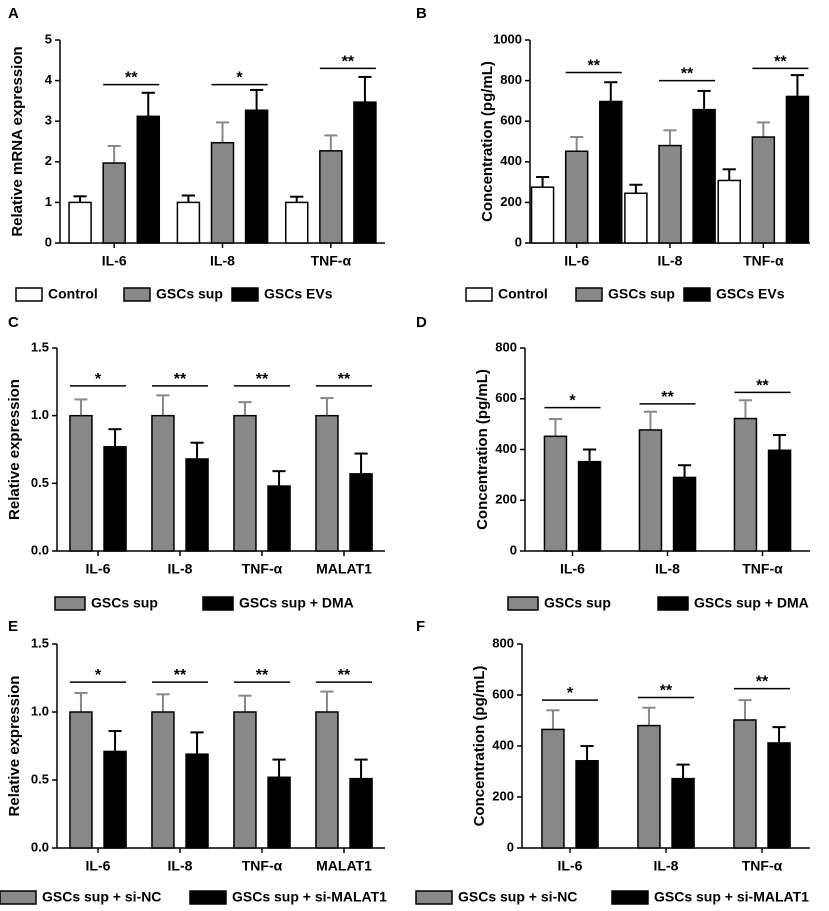 The height and width of the screenshot is (911, 829). Describe the element at coordinates (421, 322) in the screenshot. I see `panel-label: D` at that location.